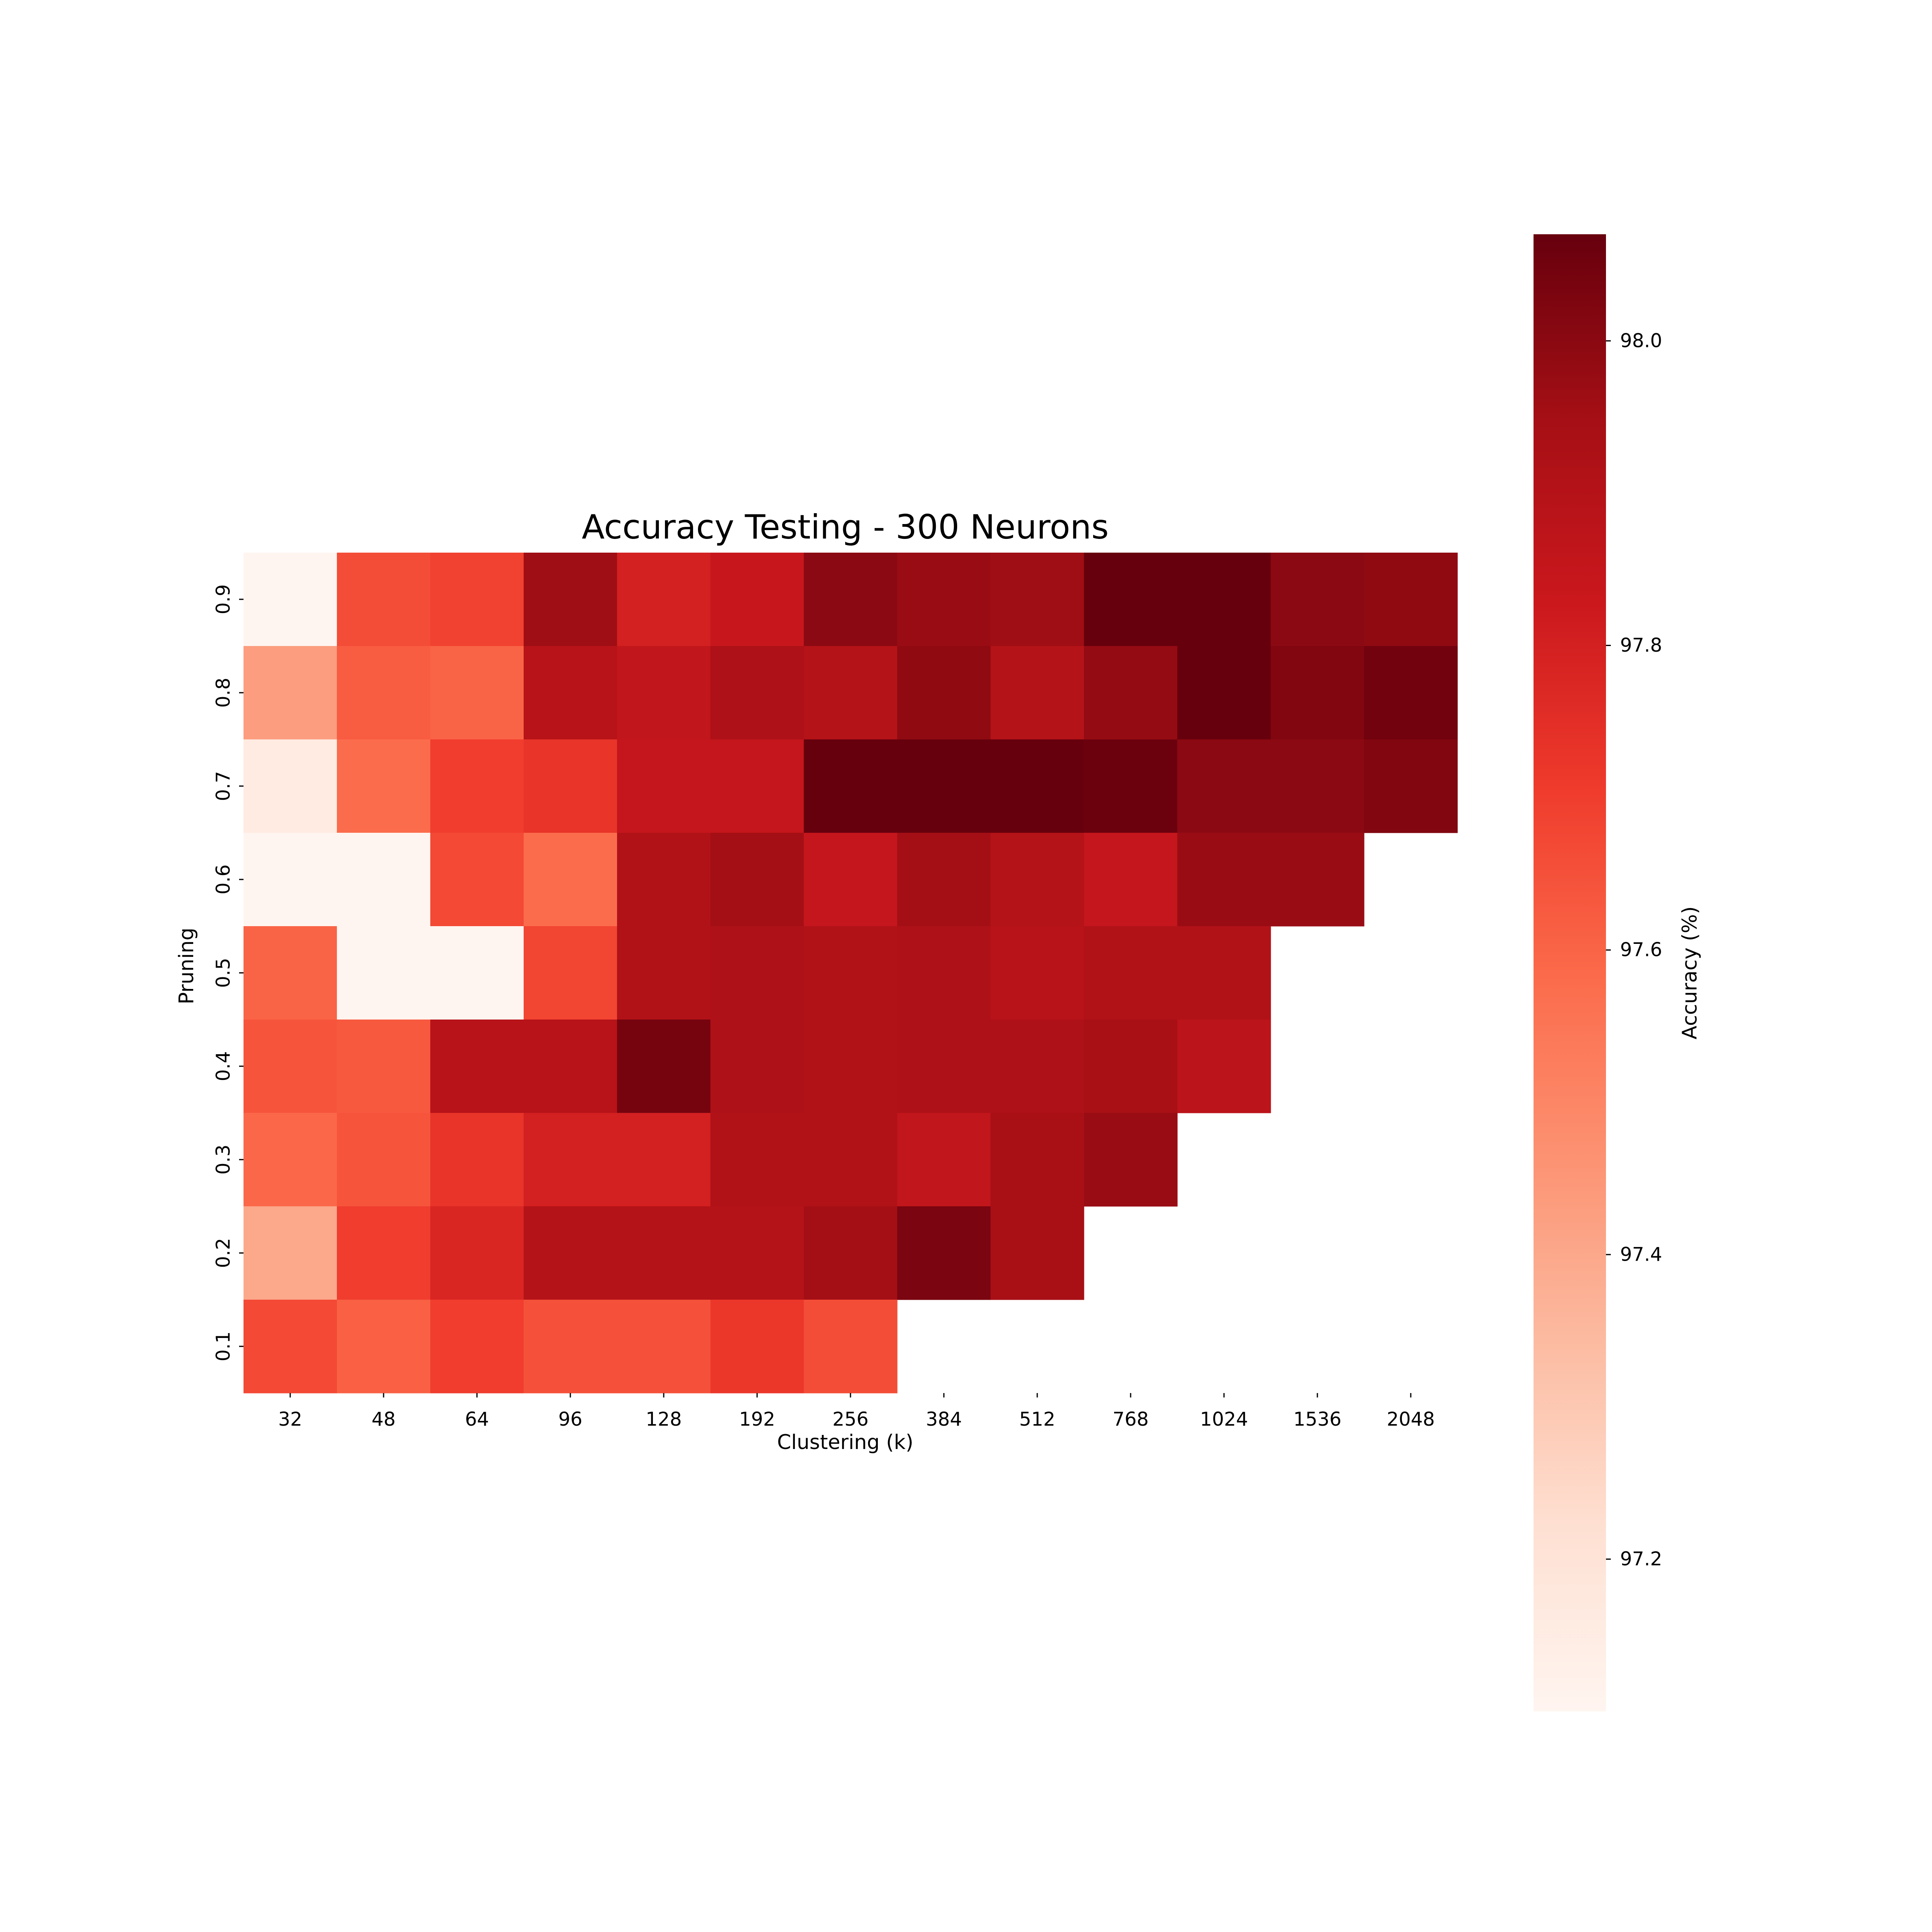 The image size is (1932, 1932). What do you see at coordinates (224, 693) in the screenshot?
I see `y-tick-label: 0.8` at bounding box center [224, 693].